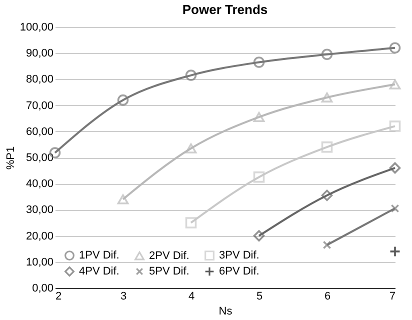 The image size is (412, 320). I want to click on y-tick-label: 100,00, so click(37, 28).